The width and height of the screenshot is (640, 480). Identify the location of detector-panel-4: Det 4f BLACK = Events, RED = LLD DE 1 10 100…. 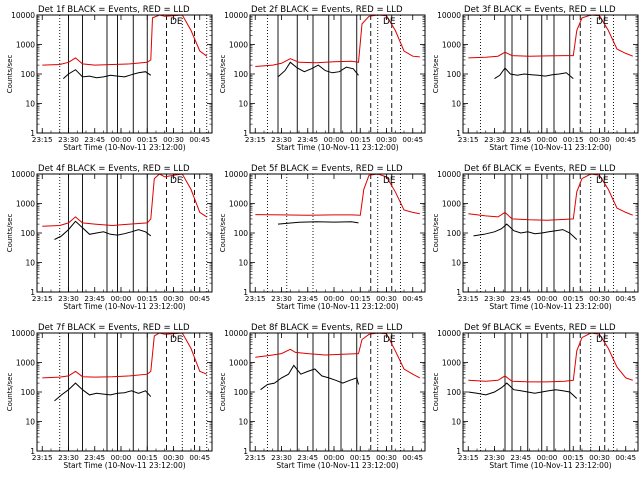
(109, 237).